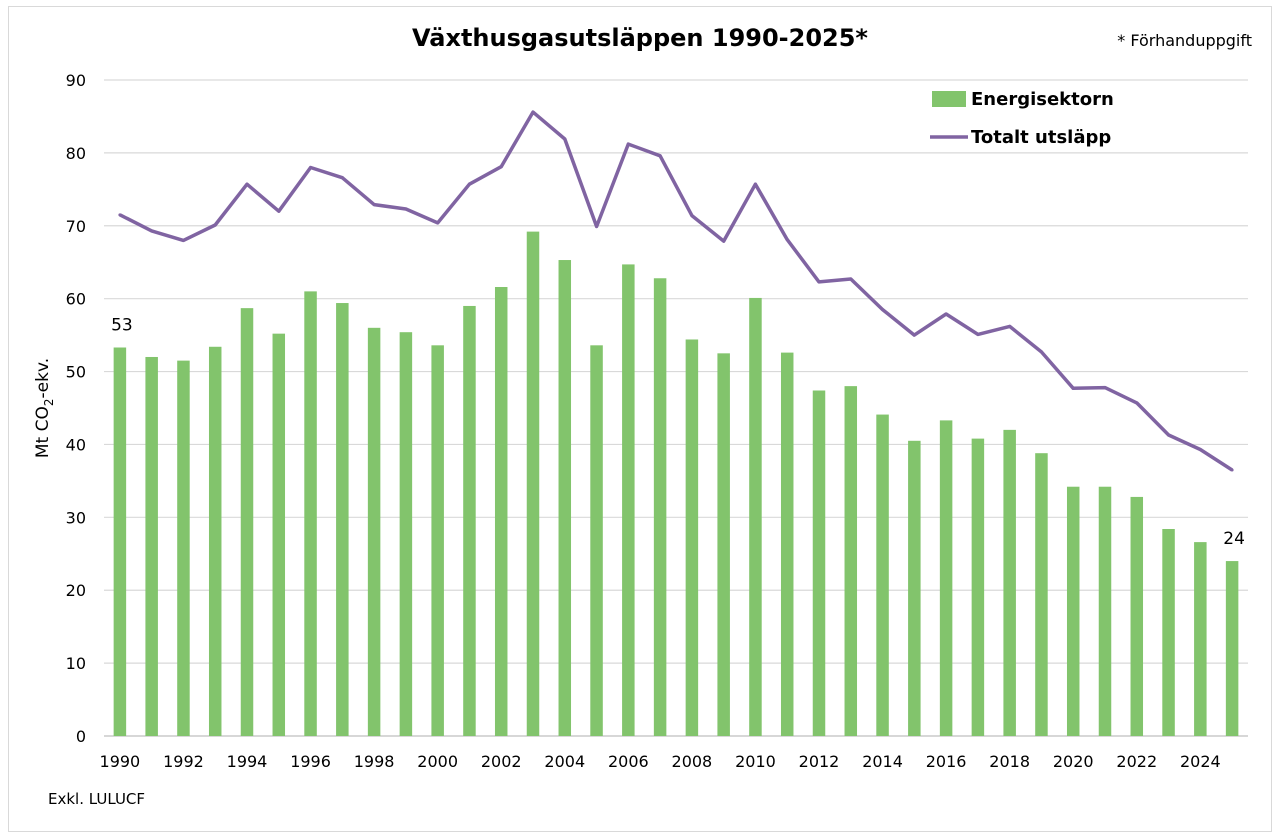 This screenshot has width=1280, height=840. I want to click on y-tick-label: 50, so click(76, 372).